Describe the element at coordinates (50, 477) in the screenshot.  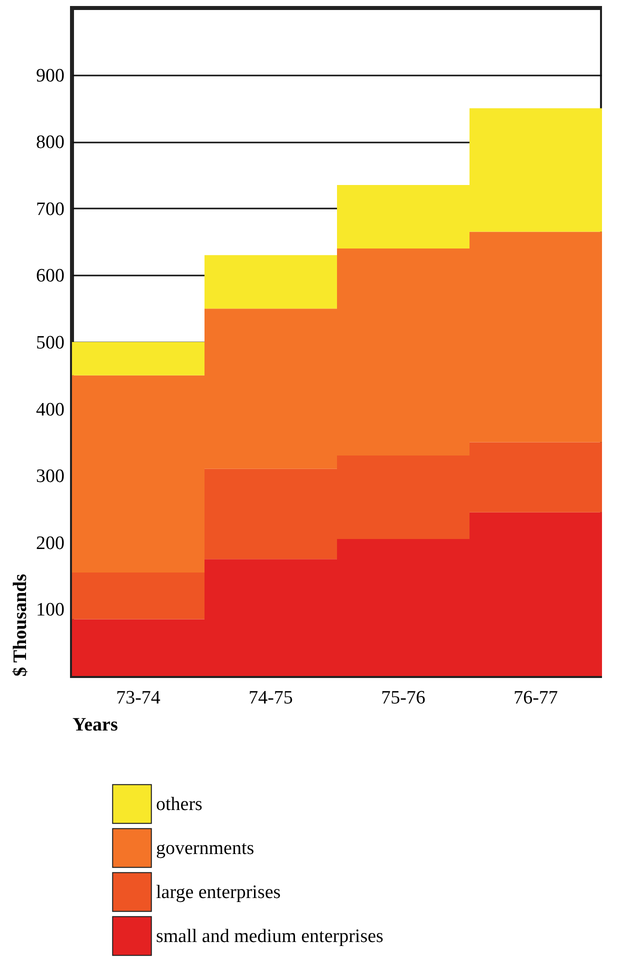
I see `y-tick-label: 300` at that location.